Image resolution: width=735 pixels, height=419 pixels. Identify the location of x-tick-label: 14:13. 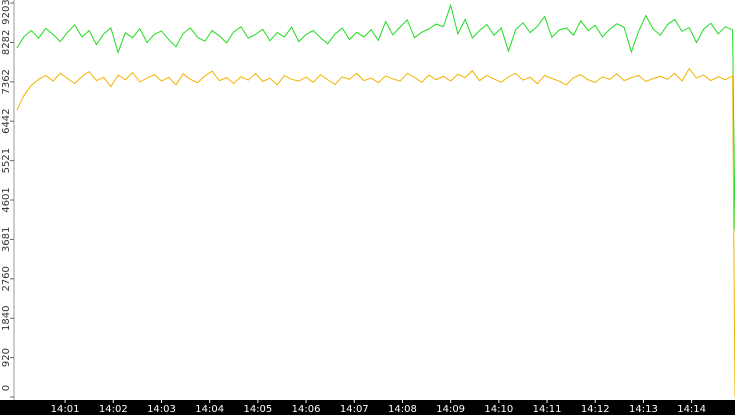
(643, 409).